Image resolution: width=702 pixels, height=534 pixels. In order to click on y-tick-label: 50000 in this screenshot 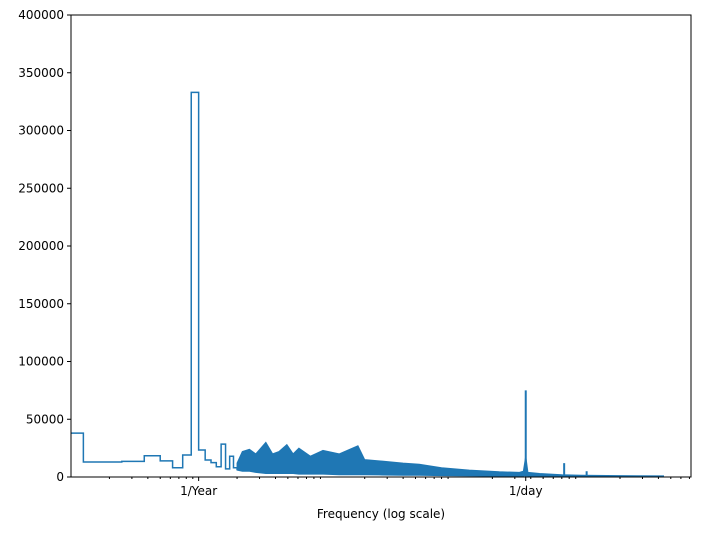, I will do `click(45, 419)`.